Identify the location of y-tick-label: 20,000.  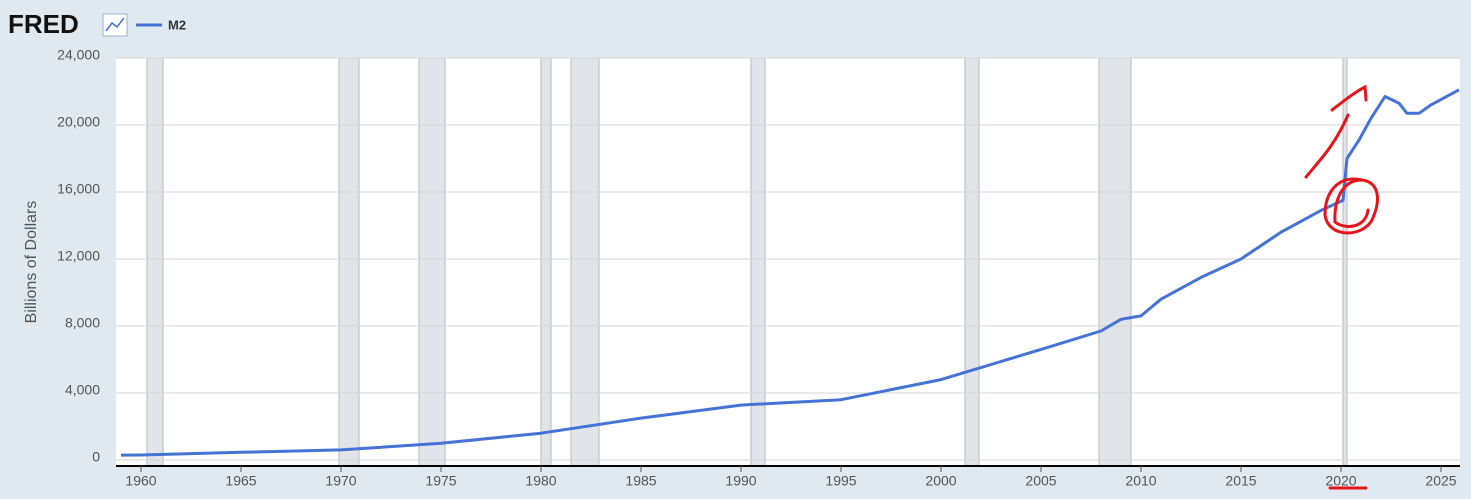
(78, 122).